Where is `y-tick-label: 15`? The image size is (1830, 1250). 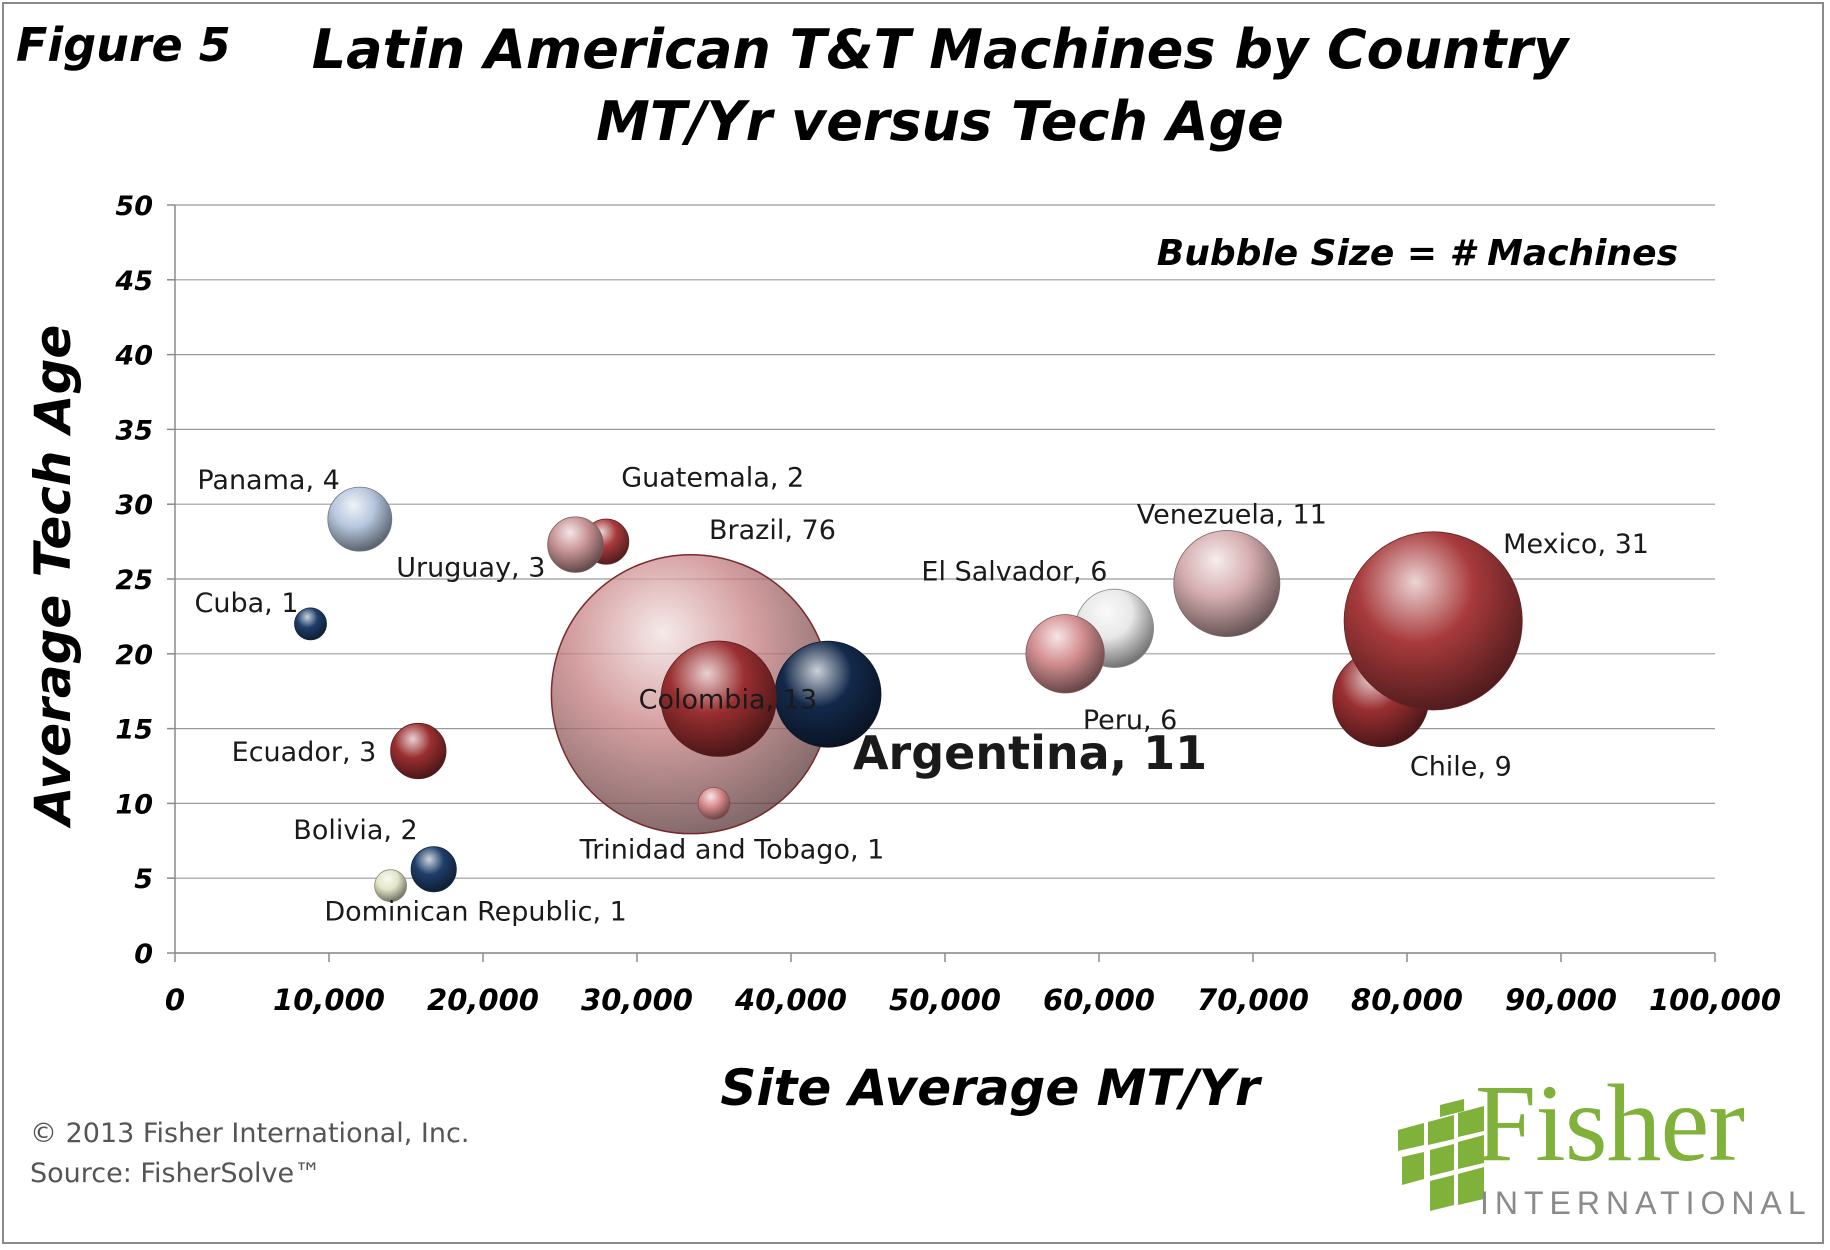 y-tick-label: 15 is located at coordinates (134, 730).